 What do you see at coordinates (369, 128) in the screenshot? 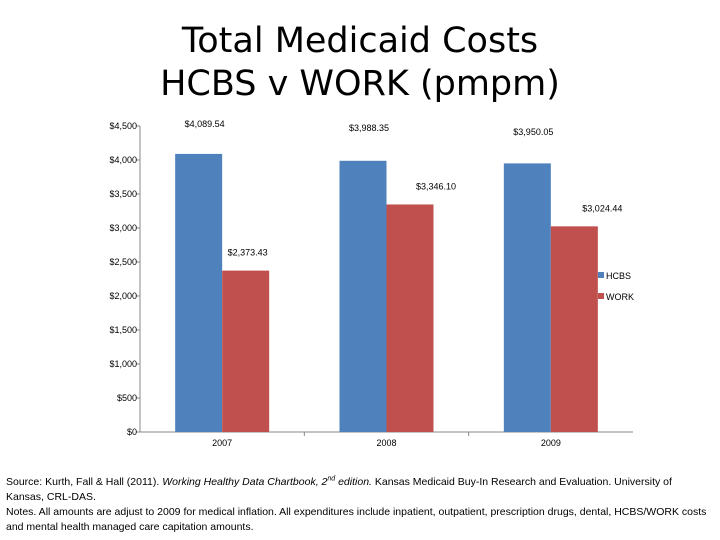
I see `data-label-hcbs-2008: $3,988.35` at bounding box center [369, 128].